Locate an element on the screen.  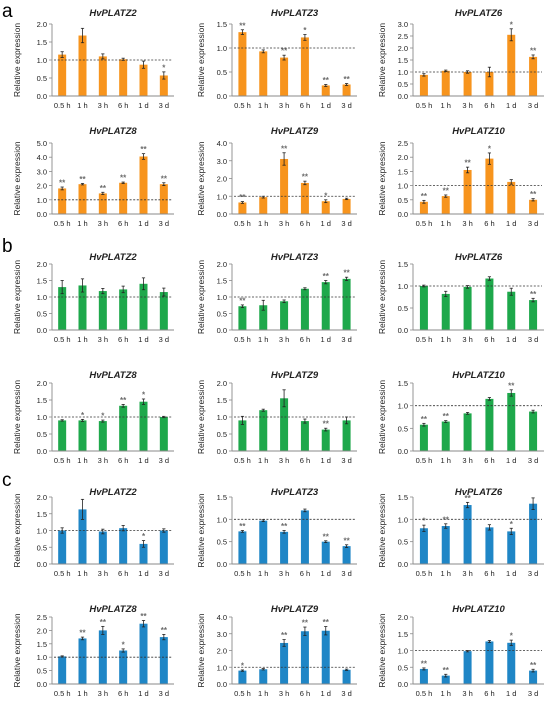
chart-title: HvPLATZ9 is located at coordinates (295, 131).